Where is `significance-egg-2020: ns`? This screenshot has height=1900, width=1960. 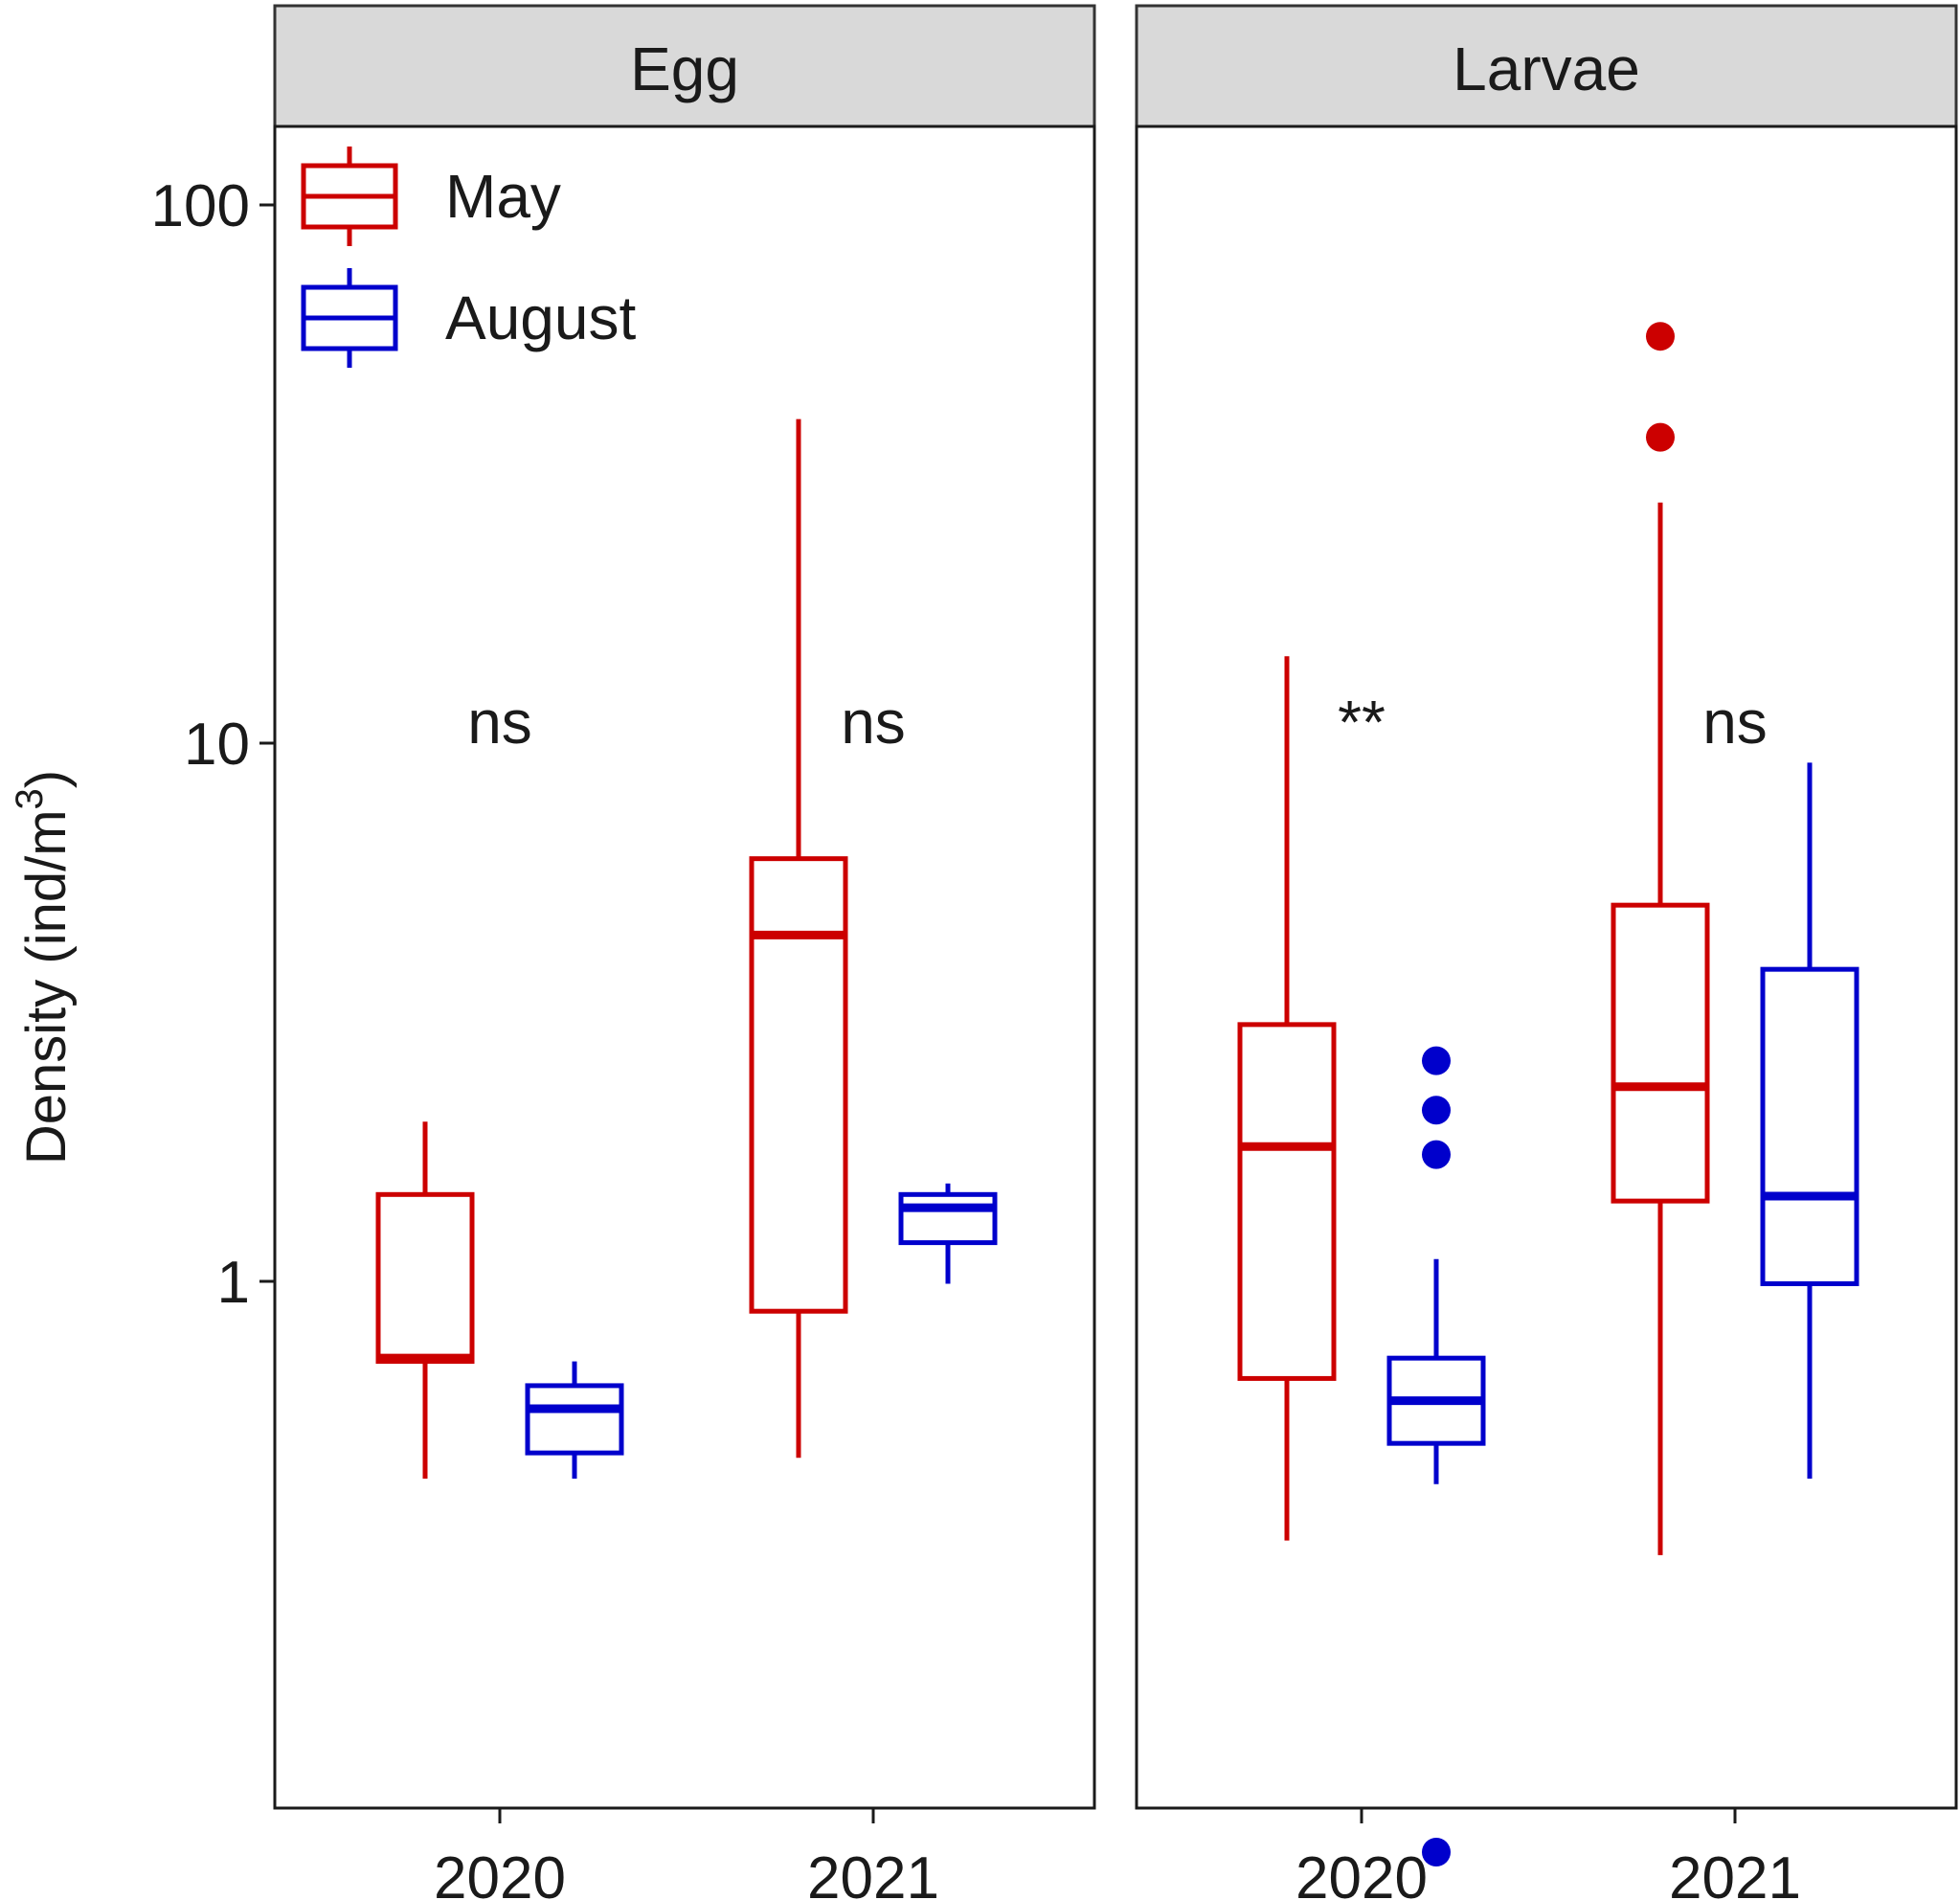
significance-egg-2020: ns is located at coordinates (499, 722).